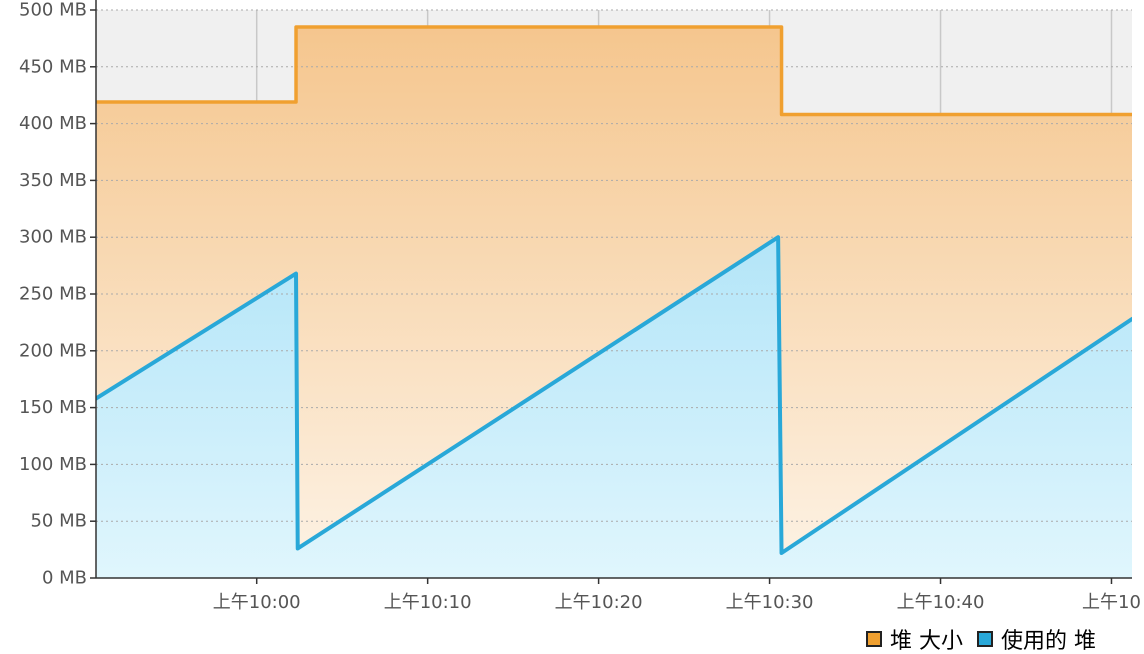 Image resolution: width=1144 pixels, height=654 pixels. What do you see at coordinates (53, 350) in the screenshot?
I see `y-tick-label-4: 200 MB` at bounding box center [53, 350].